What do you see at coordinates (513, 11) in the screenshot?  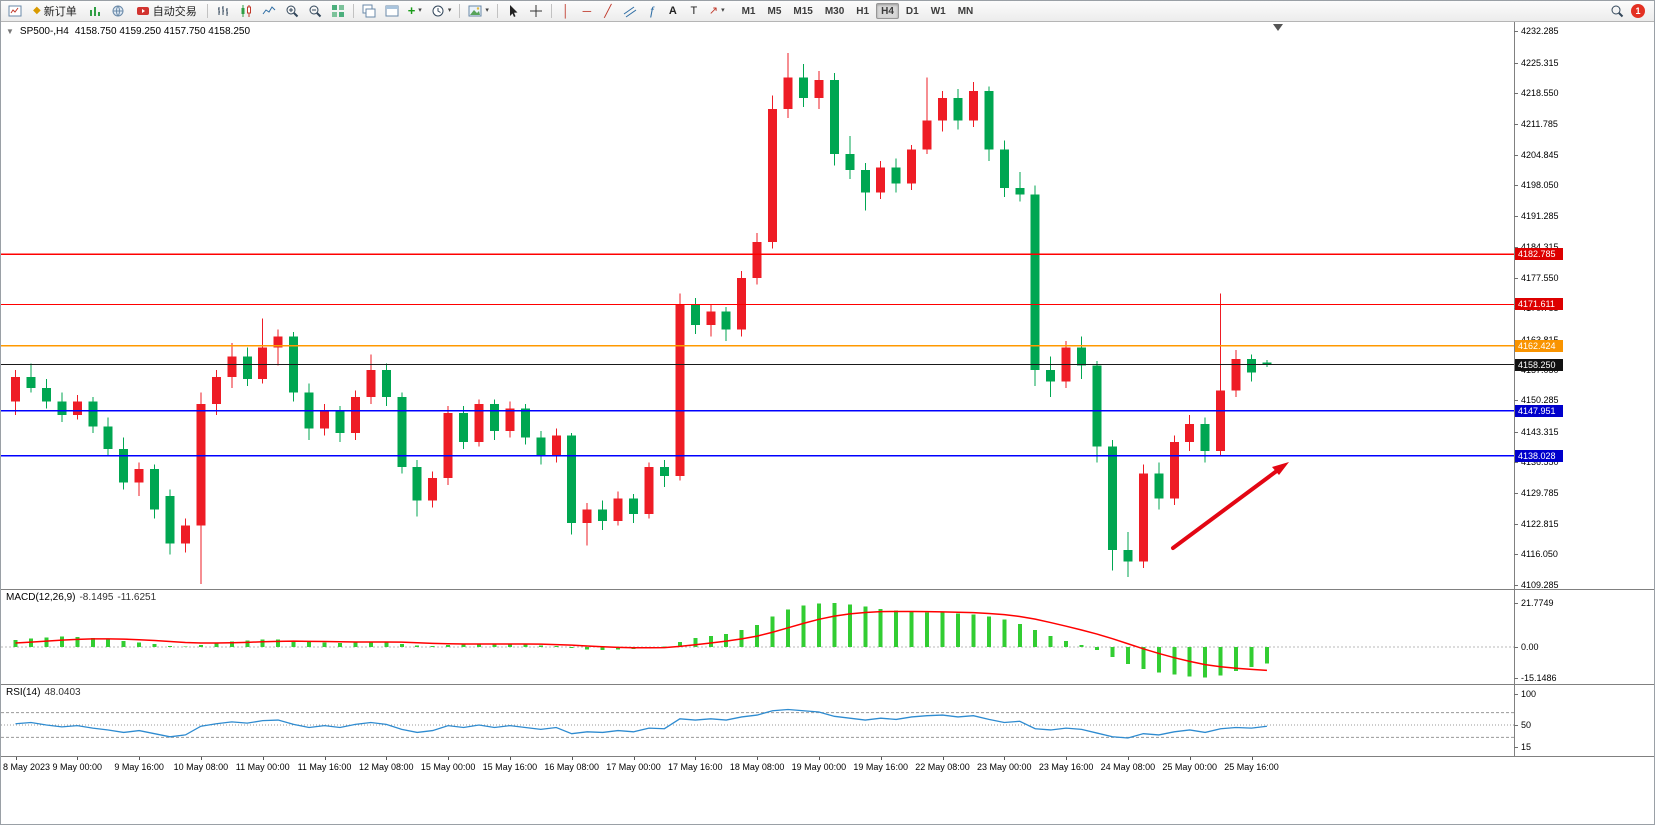 I see `cursor-button` at bounding box center [513, 11].